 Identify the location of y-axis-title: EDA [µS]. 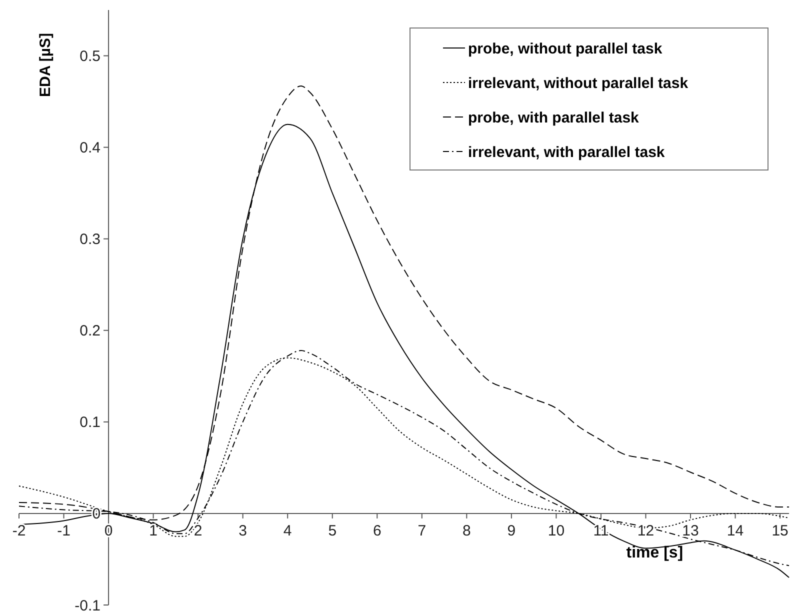
(45, 65).